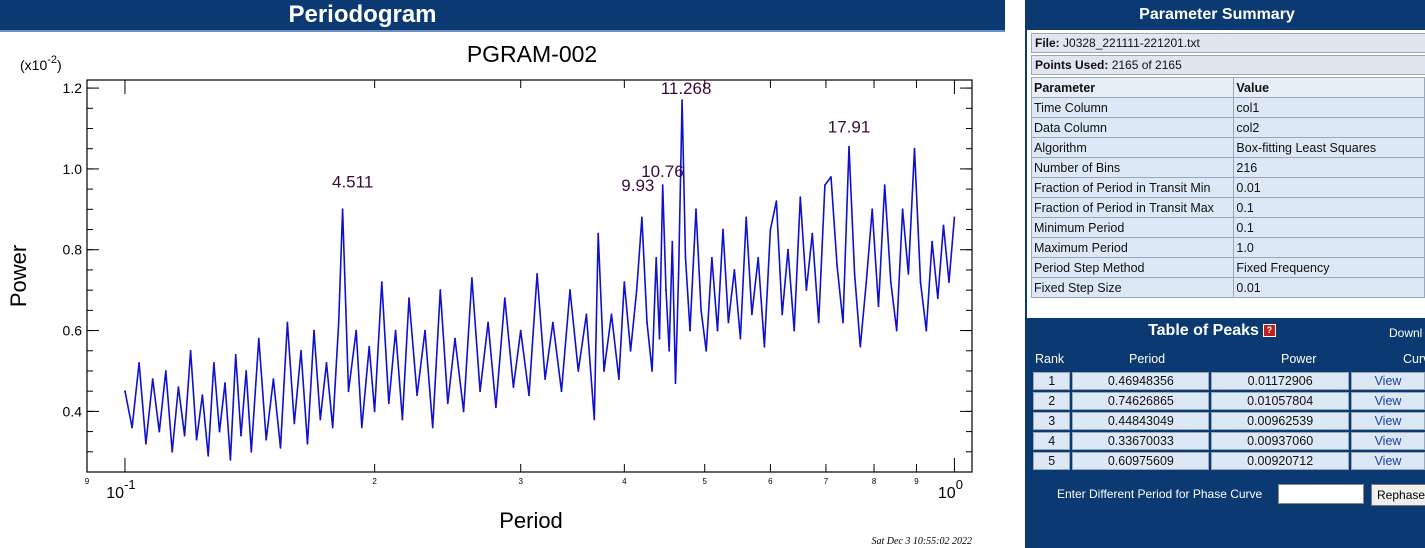 The image size is (1425, 548). I want to click on rephase-period-input, so click(1321, 494).